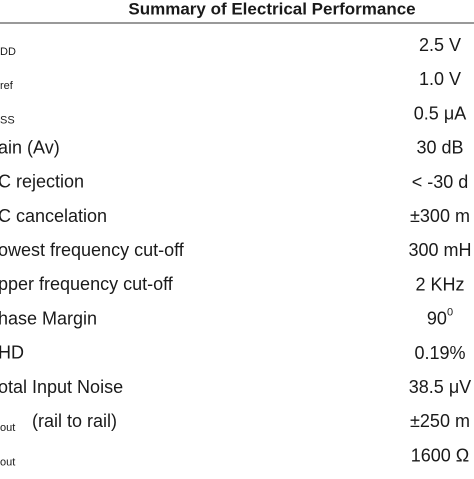  I want to click on row-label: (rail to rail), so click(74, 421).